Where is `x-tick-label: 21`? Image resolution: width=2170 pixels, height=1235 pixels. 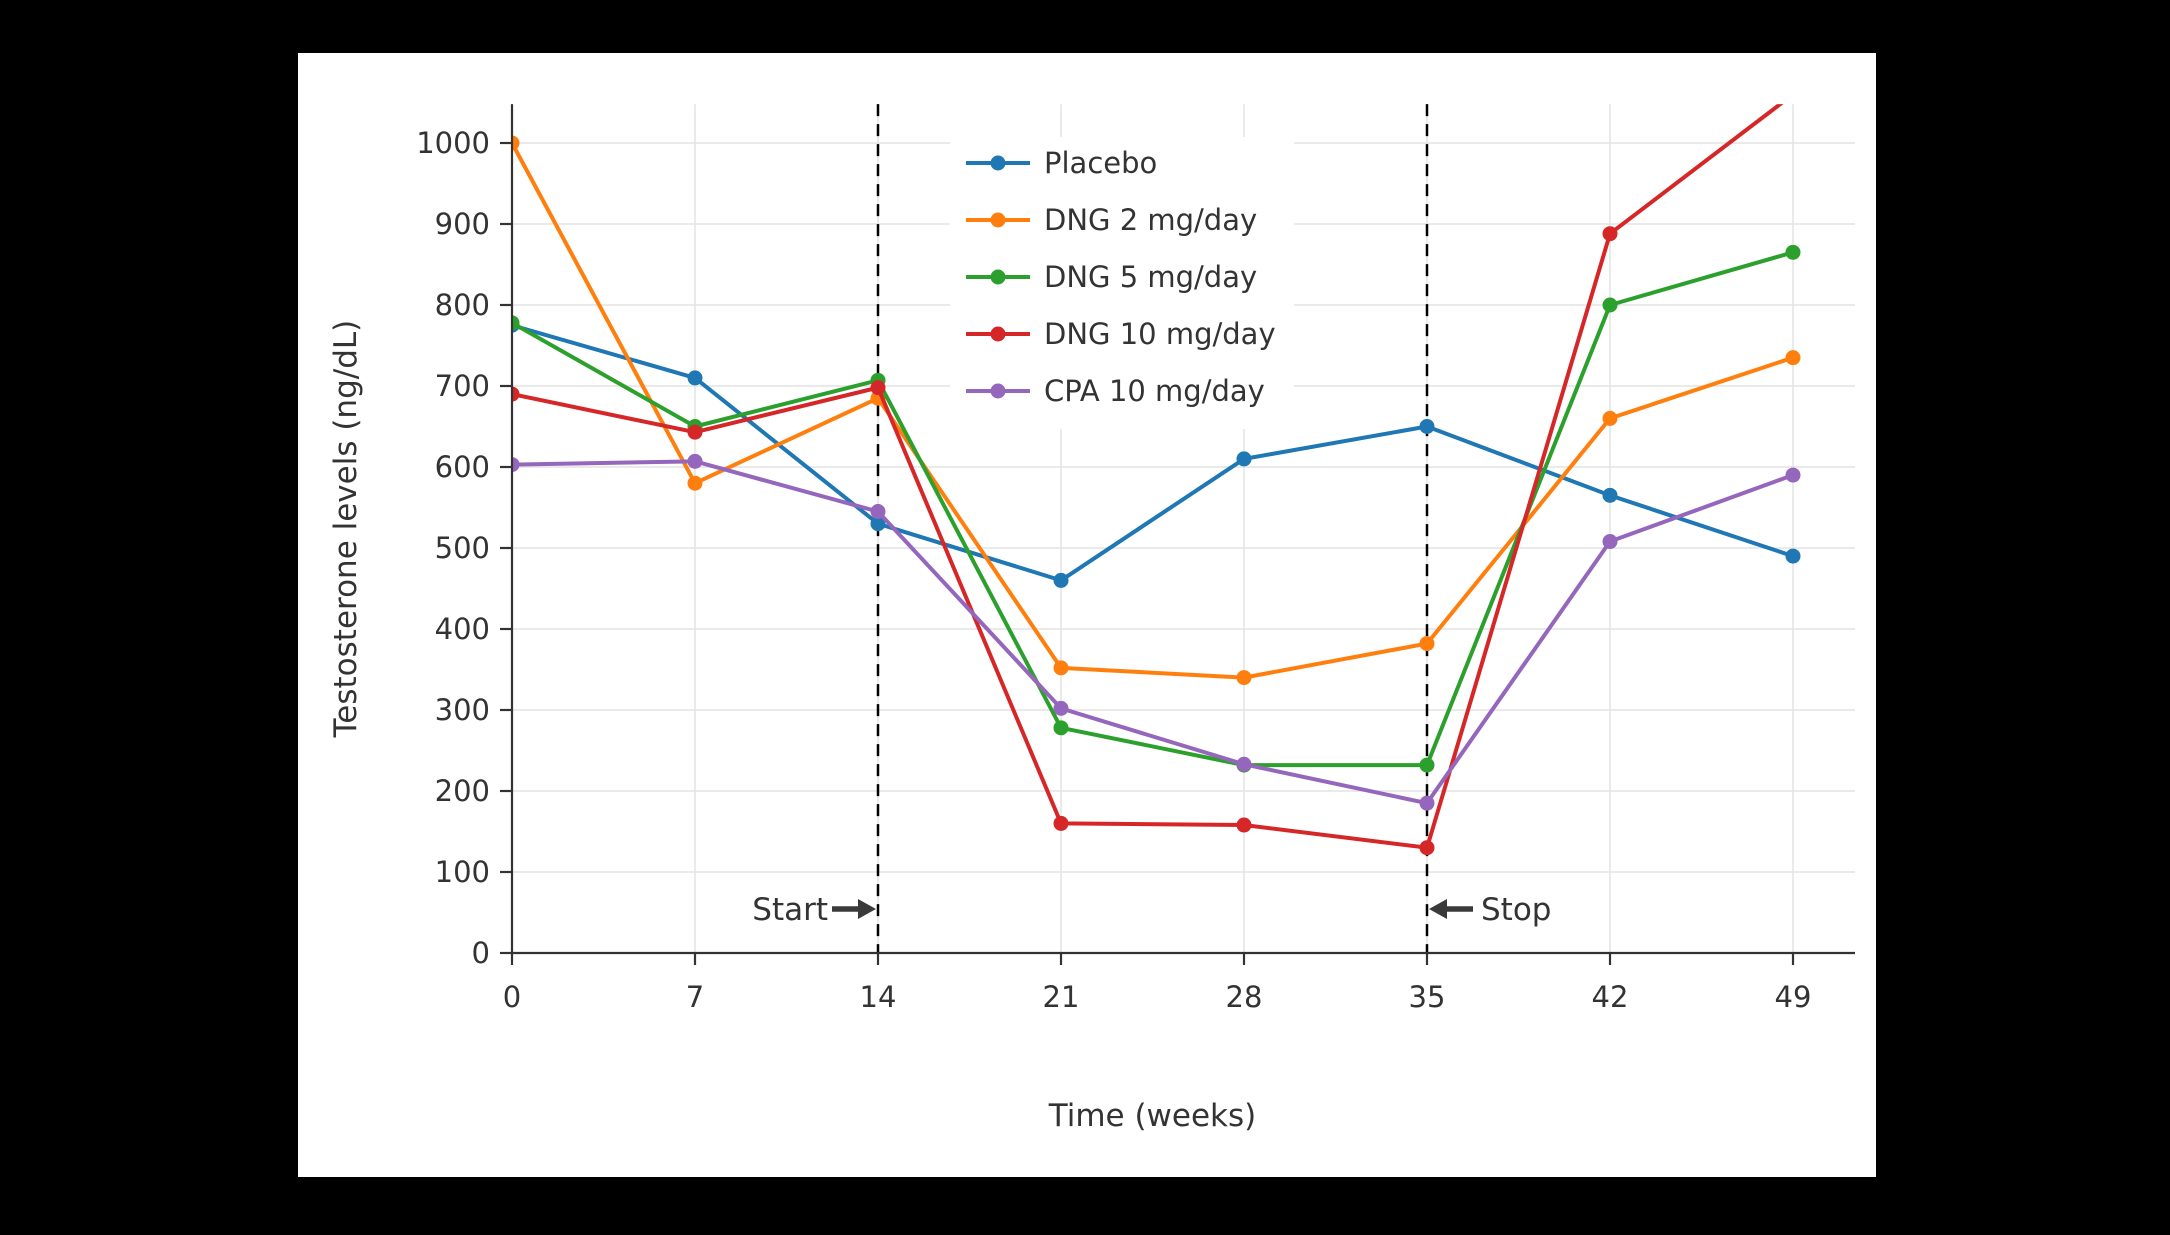 x-tick-label: 21 is located at coordinates (1061, 997).